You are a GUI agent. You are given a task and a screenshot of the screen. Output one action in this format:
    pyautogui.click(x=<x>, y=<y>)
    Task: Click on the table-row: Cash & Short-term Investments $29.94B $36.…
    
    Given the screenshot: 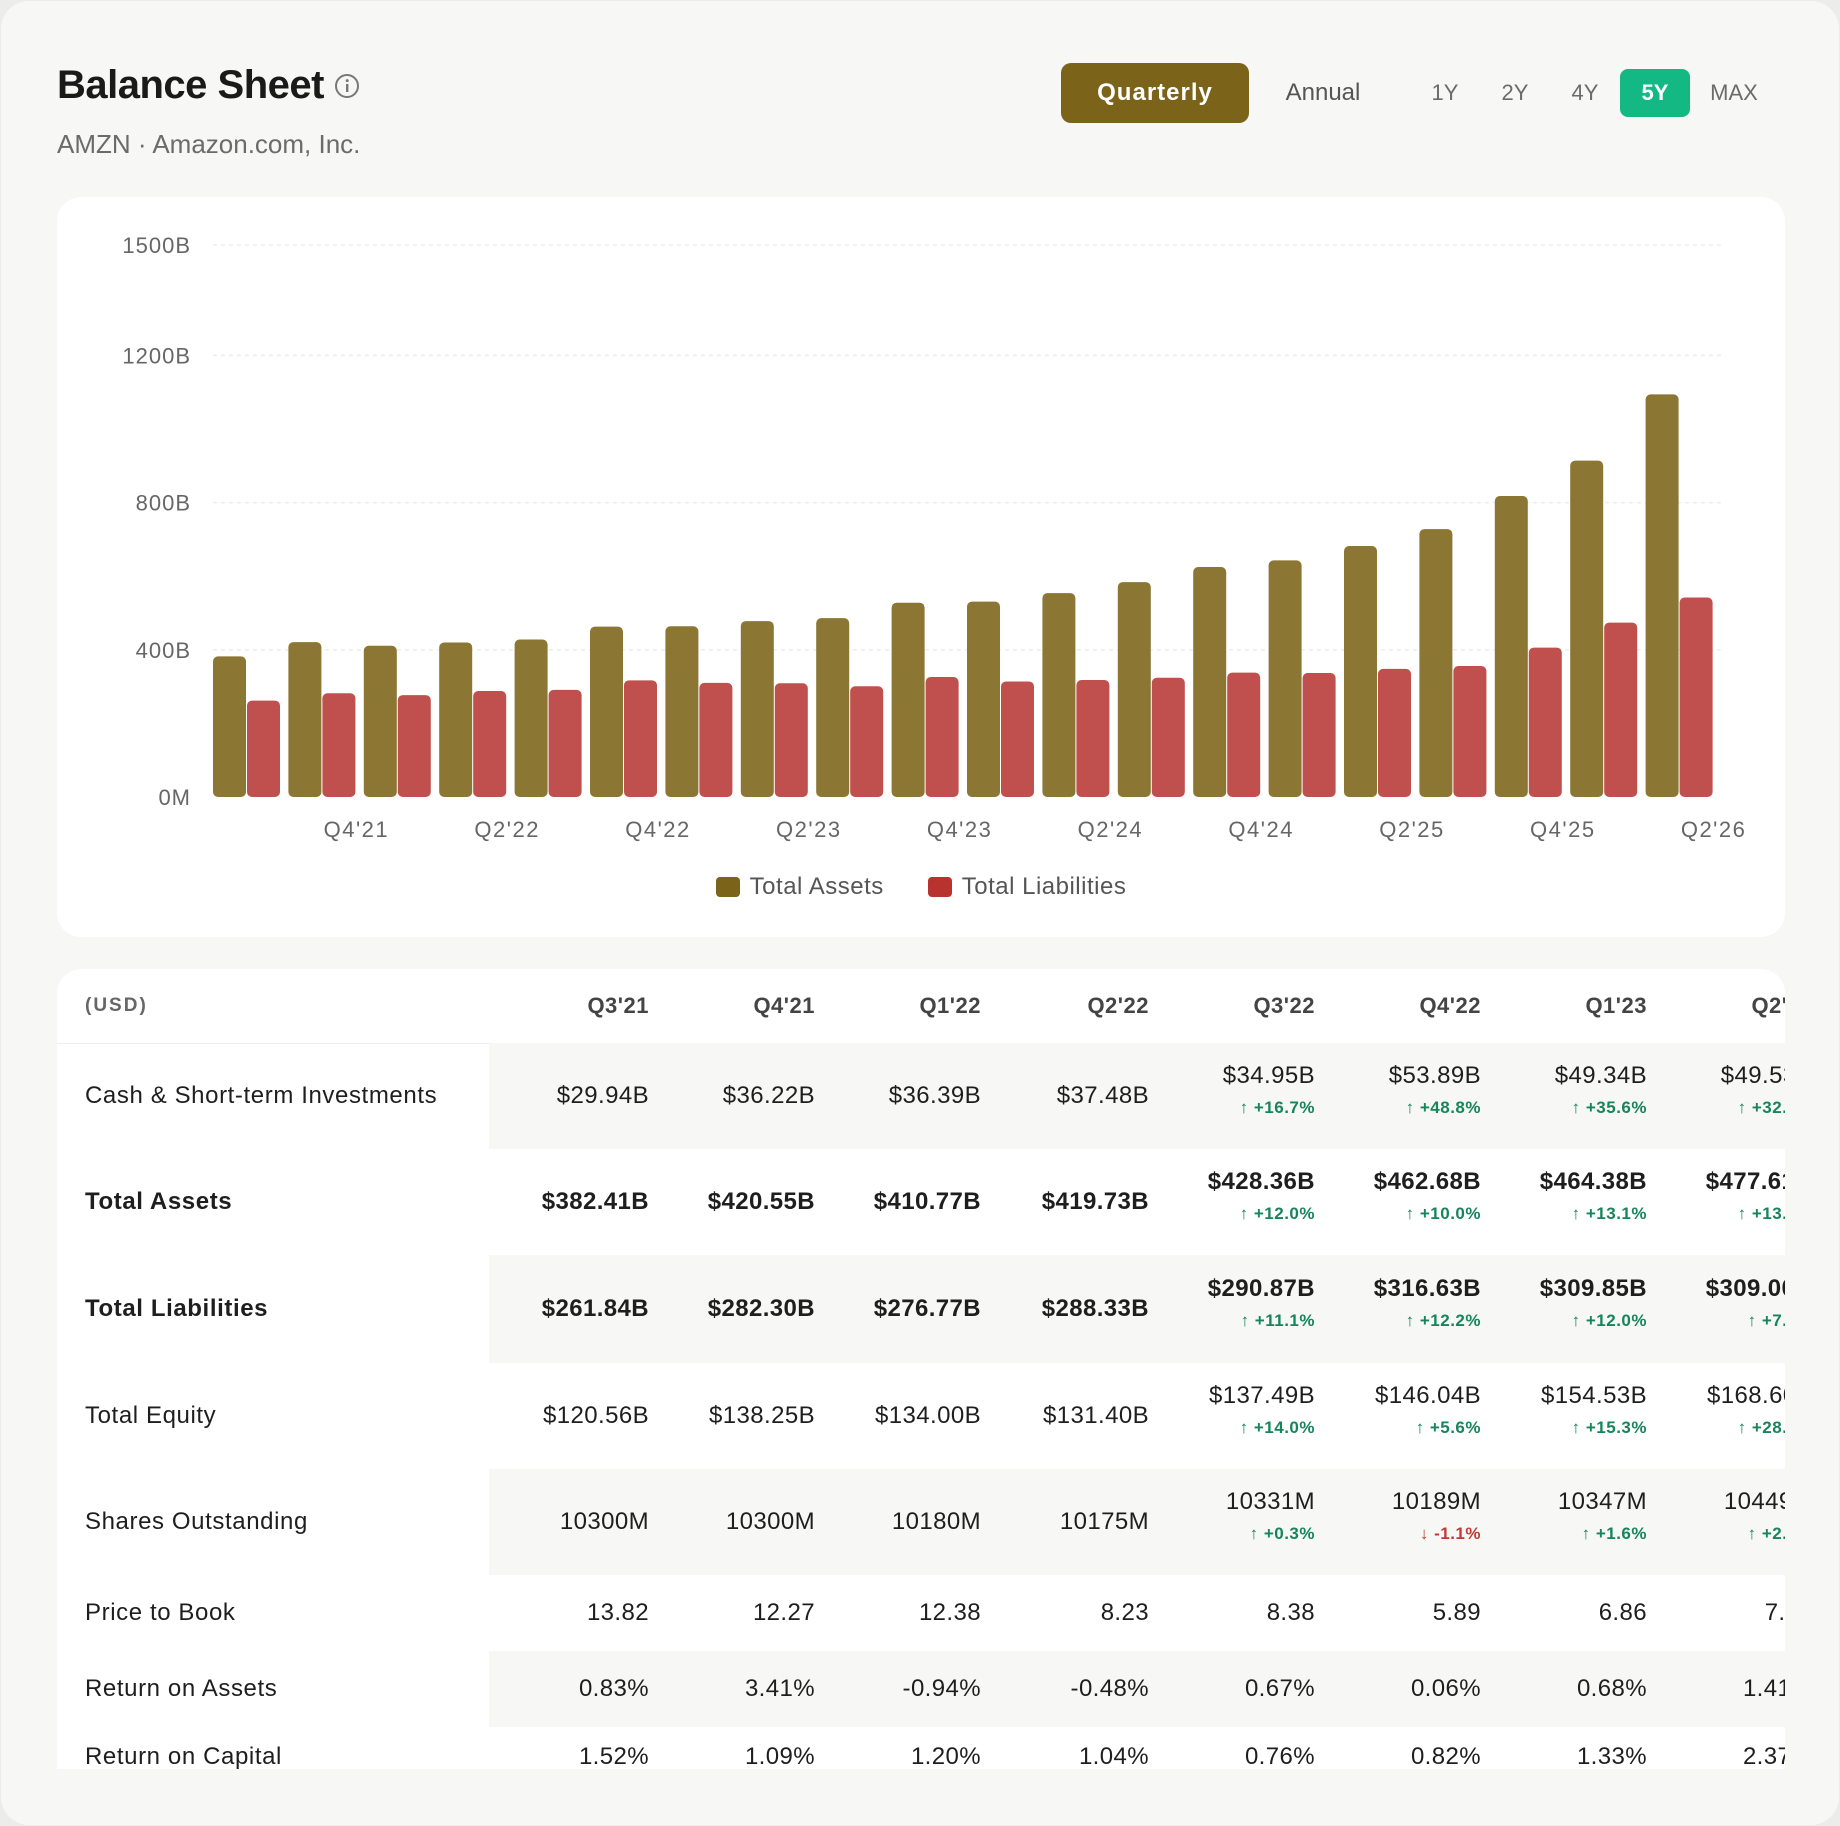 What is the action you would take?
    pyautogui.click(x=921, y=1096)
    